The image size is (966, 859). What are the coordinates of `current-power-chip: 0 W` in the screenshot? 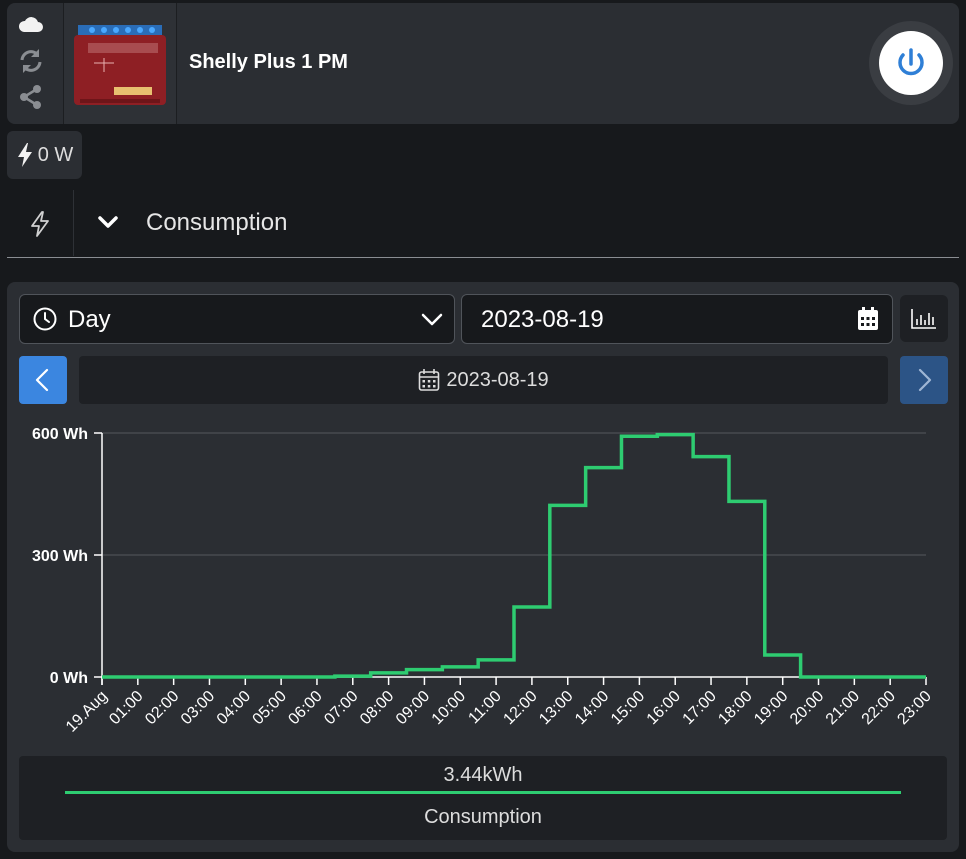 It's located at (44, 155).